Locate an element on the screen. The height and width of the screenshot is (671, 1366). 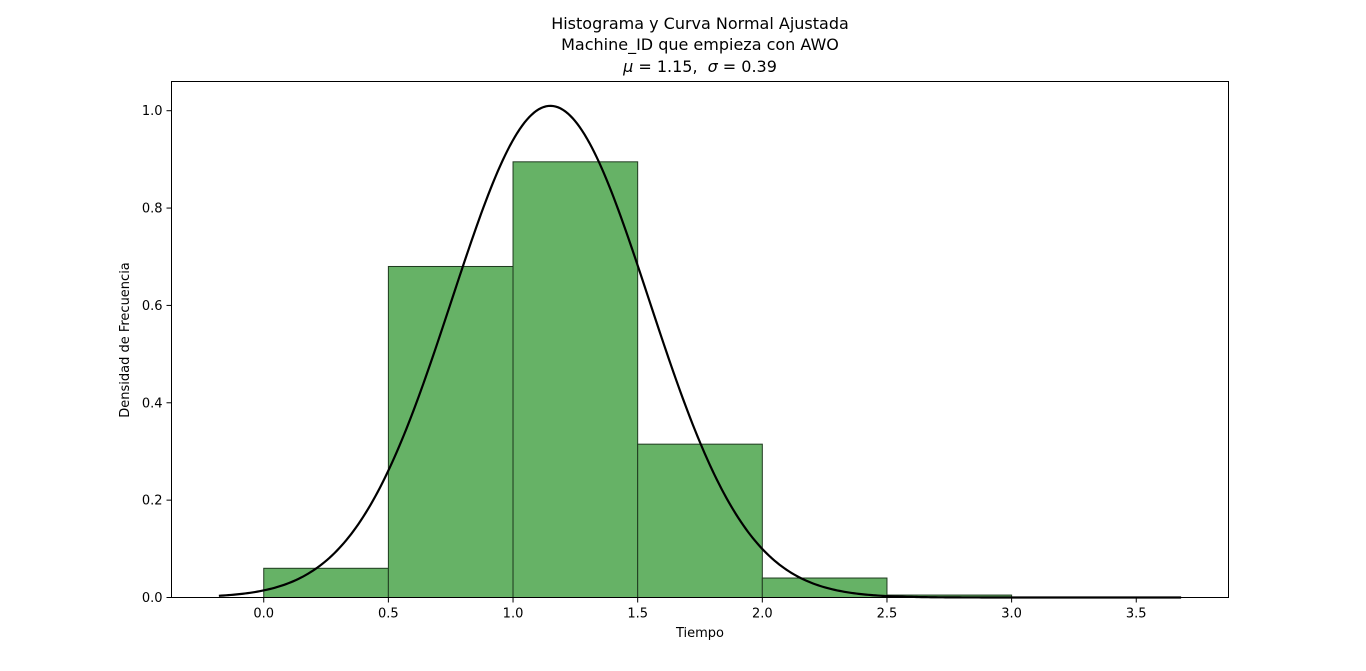
y-tick-label: 0.8 is located at coordinates (152, 209).